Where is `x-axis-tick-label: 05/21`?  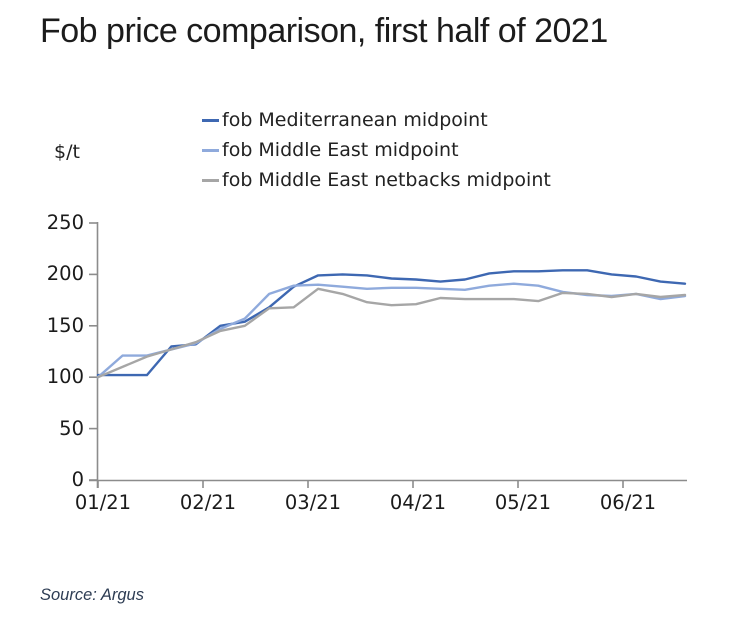
x-axis-tick-label: 05/21 is located at coordinates (523, 502).